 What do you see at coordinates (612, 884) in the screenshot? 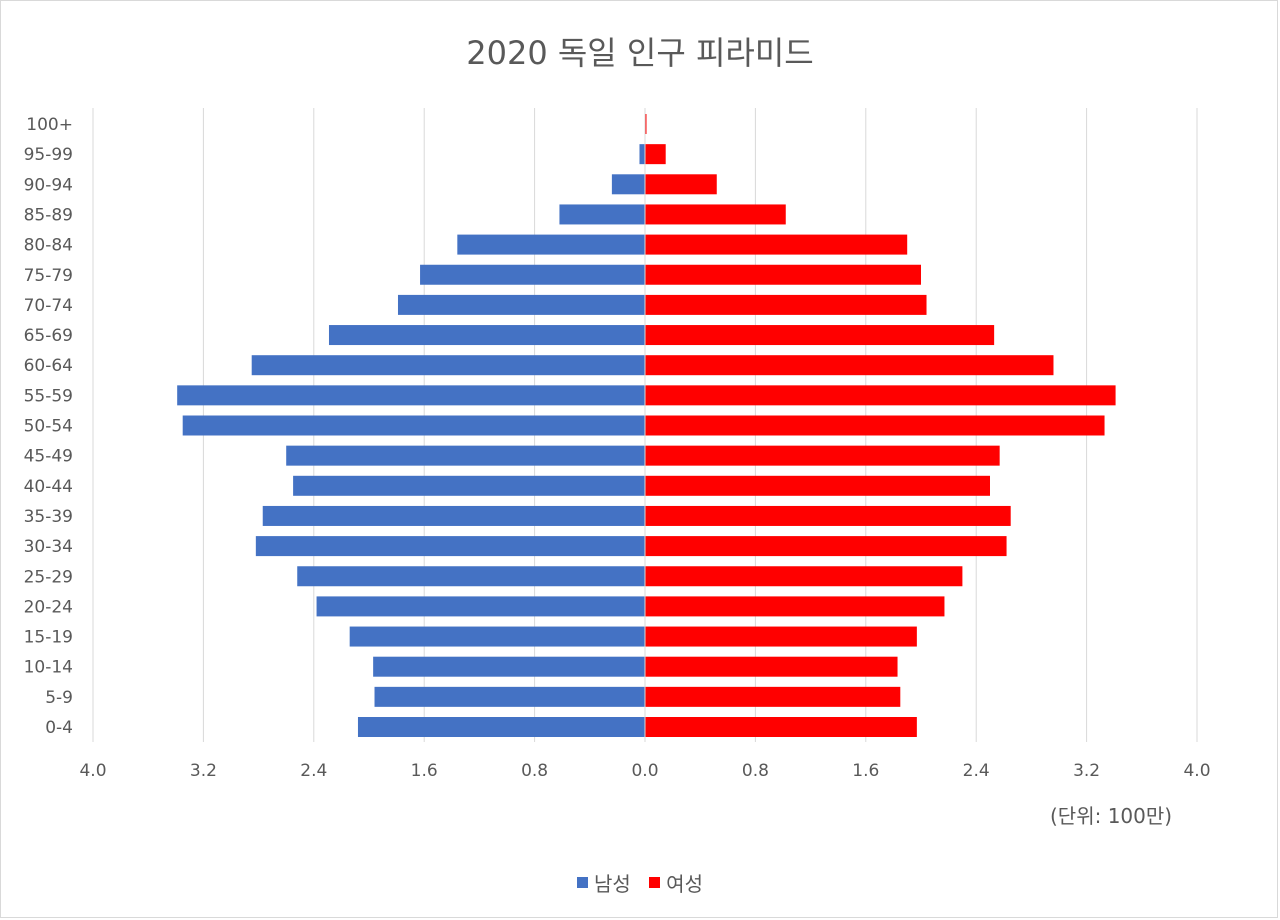
I see `legend-label-male: 남성` at bounding box center [612, 884].